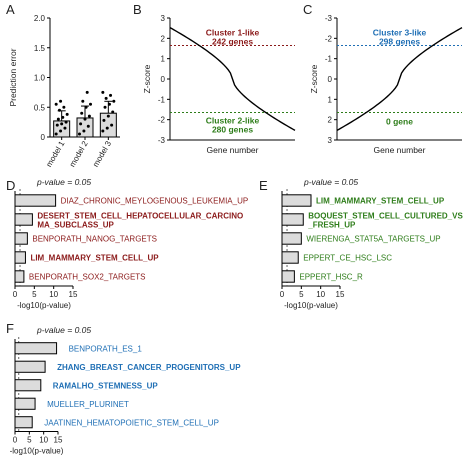 Image resolution: width=474 pixels, height=462 pixels. I want to click on y-tick-label-b: -3, so click(162, 140).